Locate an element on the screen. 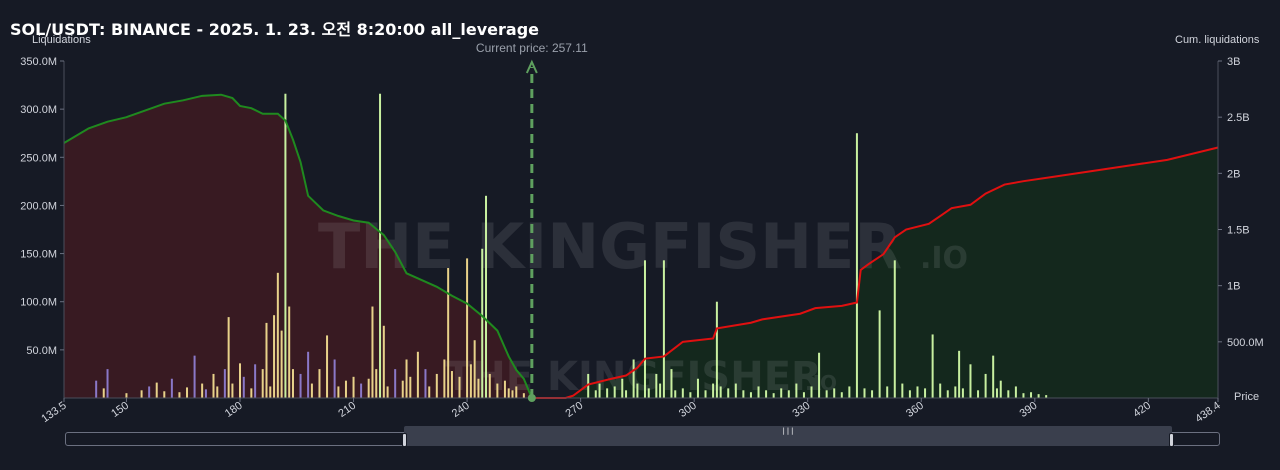 This screenshot has height=470, width=1280. right-axis-tick-label: 2.5B is located at coordinates (1238, 118).